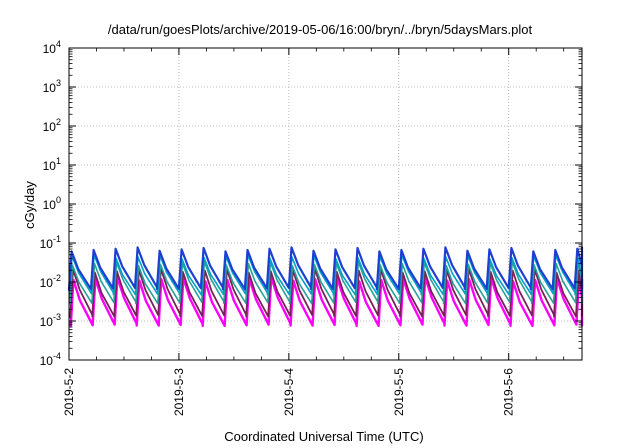 Image resolution: width=640 pixels, height=448 pixels. Describe the element at coordinates (58, 200) in the screenshot. I see `y-tick-exponent: 0` at that location.